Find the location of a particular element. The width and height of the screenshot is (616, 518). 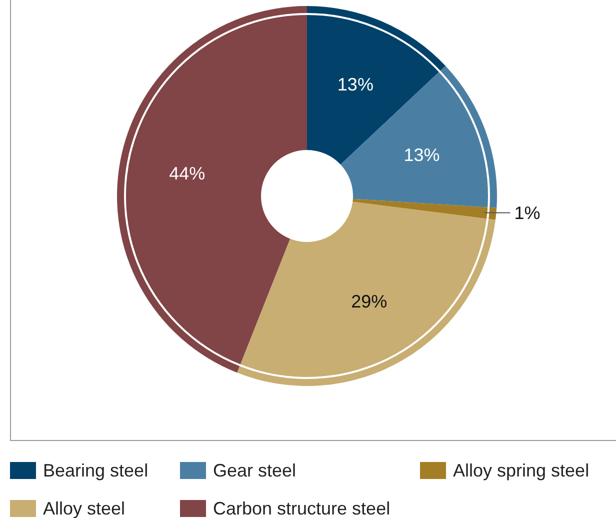

legend-label: Alloy steel is located at coordinates (84, 508).